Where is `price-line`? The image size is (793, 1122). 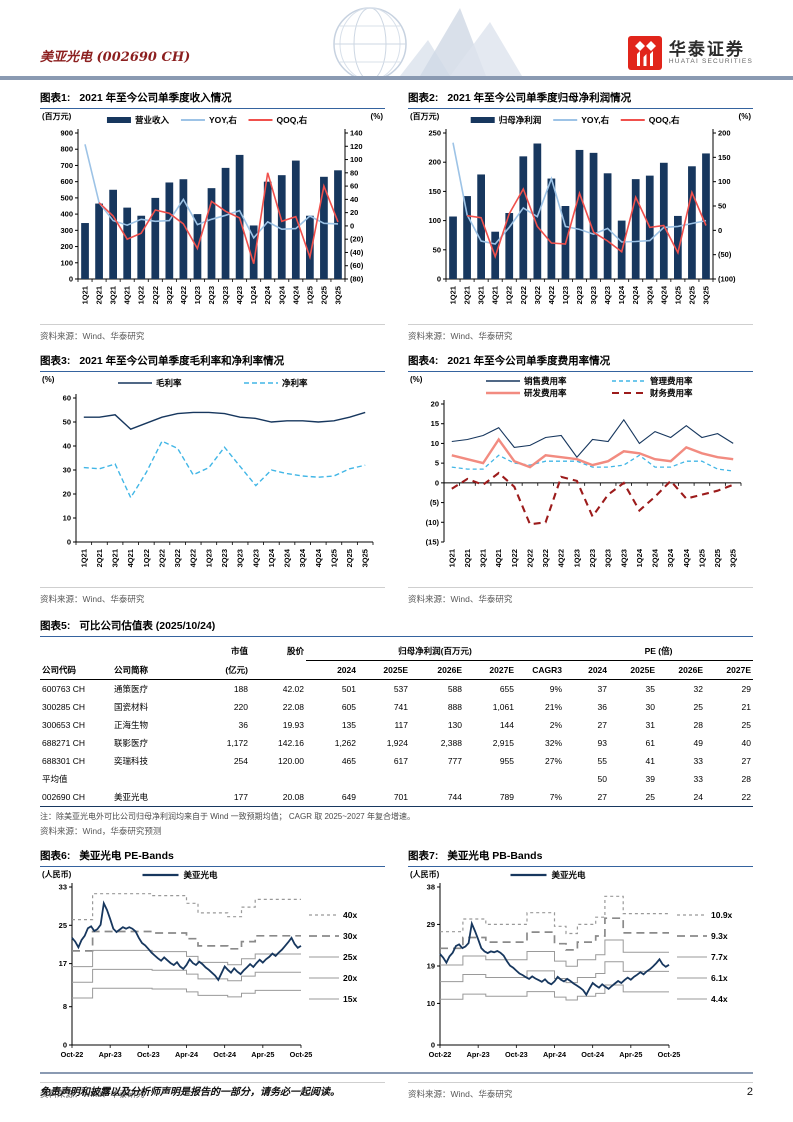
price-line is located at coordinates (186, 940).